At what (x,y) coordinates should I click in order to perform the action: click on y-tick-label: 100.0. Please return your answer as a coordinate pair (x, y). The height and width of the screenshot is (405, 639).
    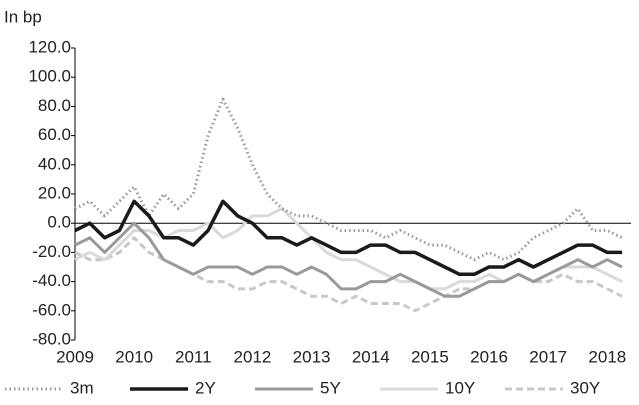
    Looking at the image, I should click on (49, 76).